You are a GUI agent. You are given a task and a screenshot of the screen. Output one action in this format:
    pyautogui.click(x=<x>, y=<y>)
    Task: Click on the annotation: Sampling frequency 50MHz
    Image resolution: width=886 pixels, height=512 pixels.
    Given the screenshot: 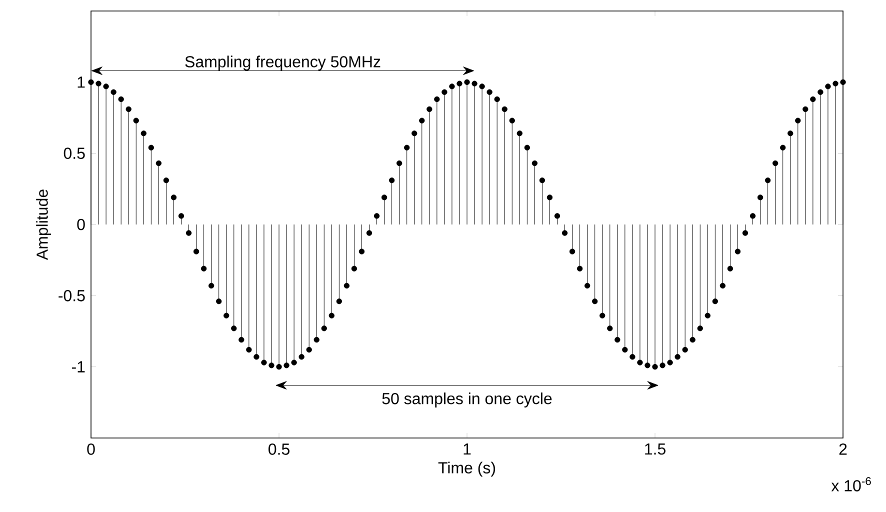 What is the action you would take?
    pyautogui.click(x=282, y=63)
    